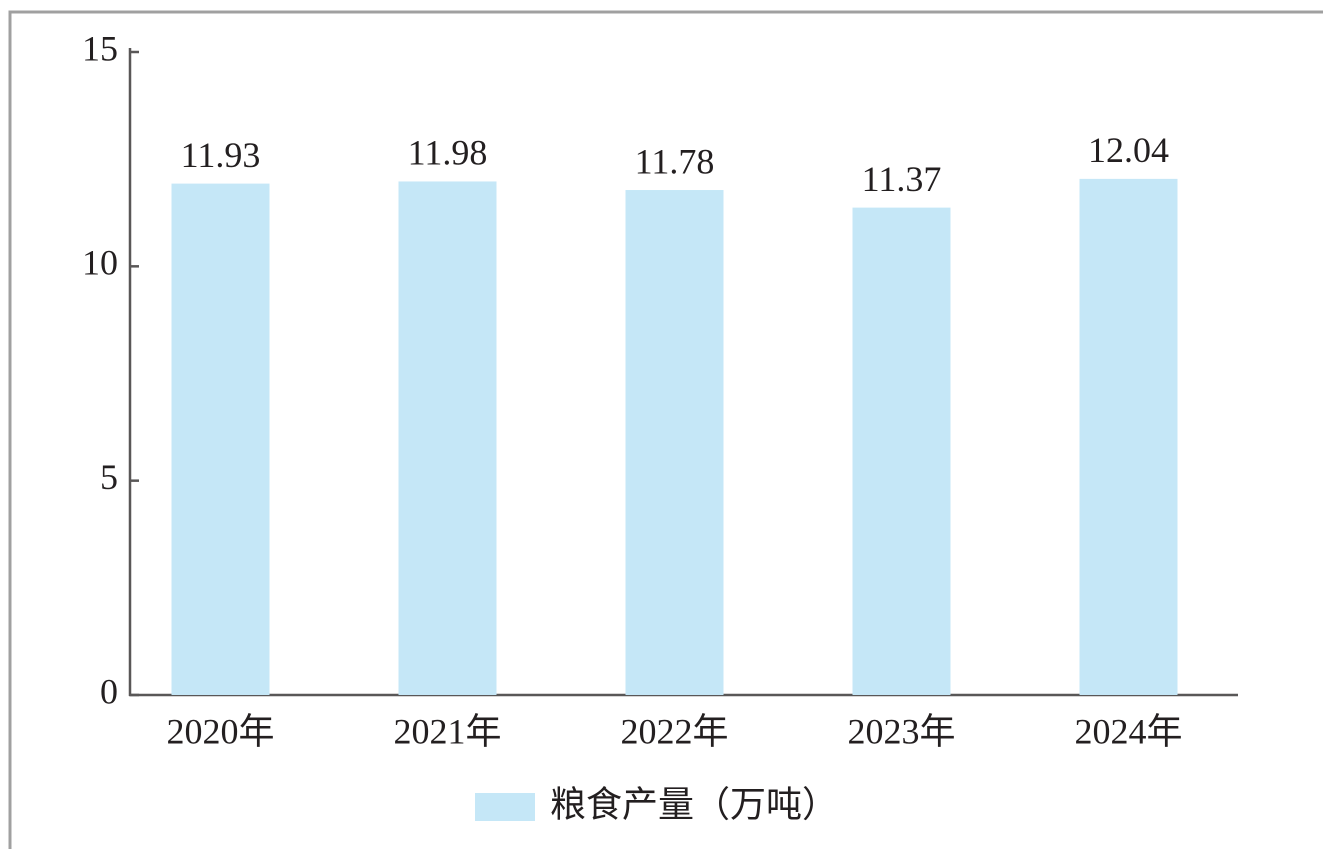 Image resolution: width=1323 pixels, height=849 pixels. What do you see at coordinates (220, 731) in the screenshot?
I see `x-tick-label: 2020年` at bounding box center [220, 731].